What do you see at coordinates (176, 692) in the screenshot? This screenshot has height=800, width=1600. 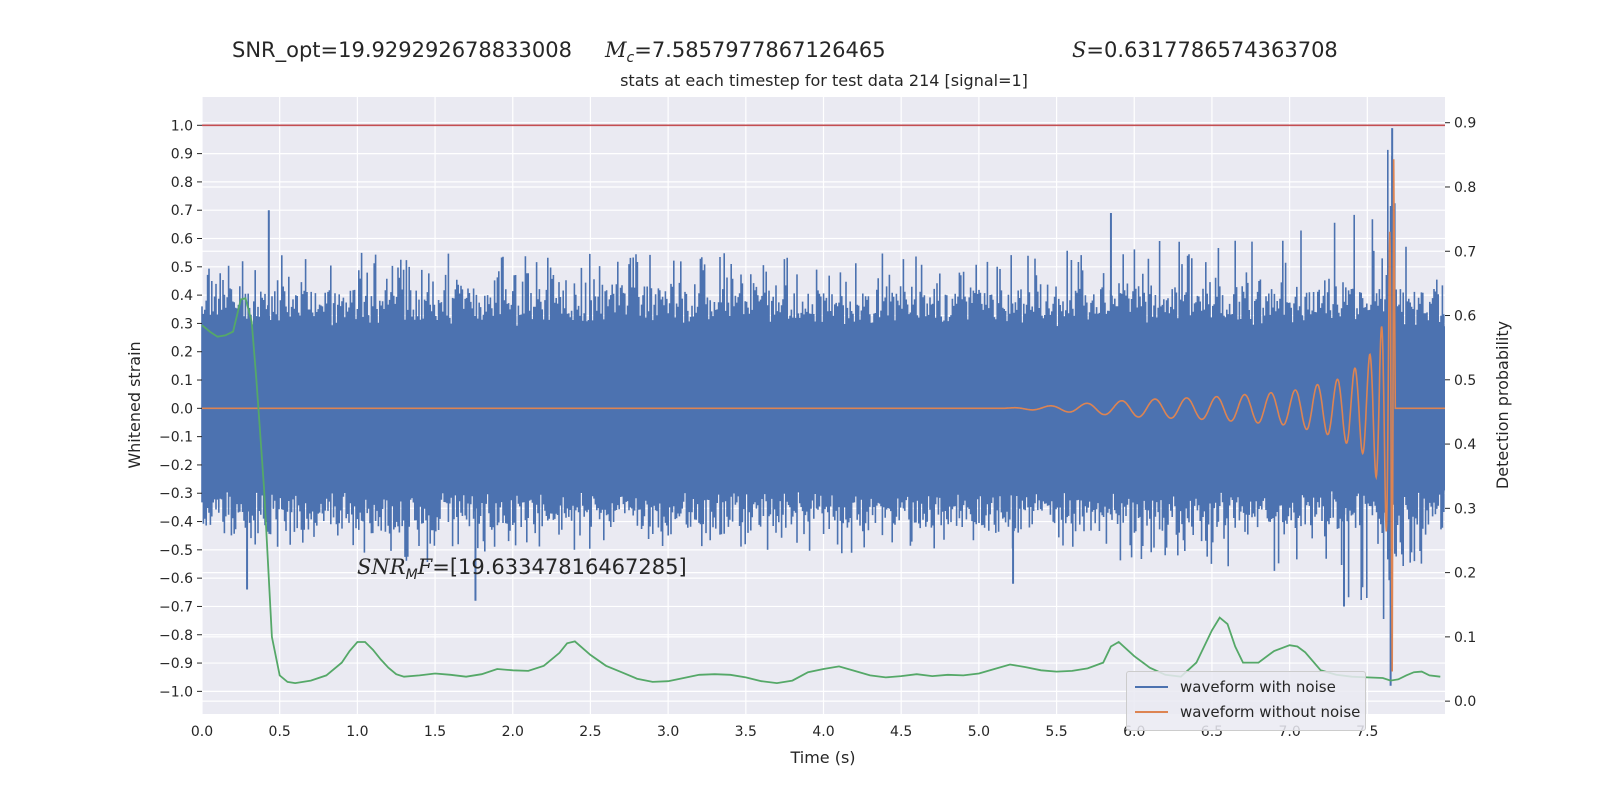 I see `y-tick-label-20: −1.0` at bounding box center [176, 692].